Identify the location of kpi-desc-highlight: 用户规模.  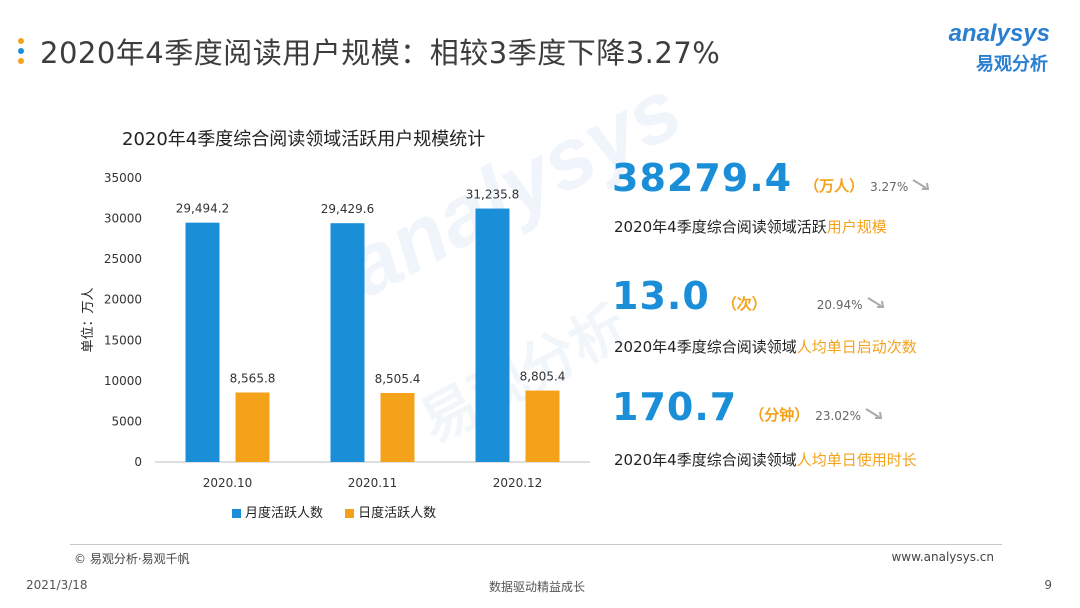
(856, 227).